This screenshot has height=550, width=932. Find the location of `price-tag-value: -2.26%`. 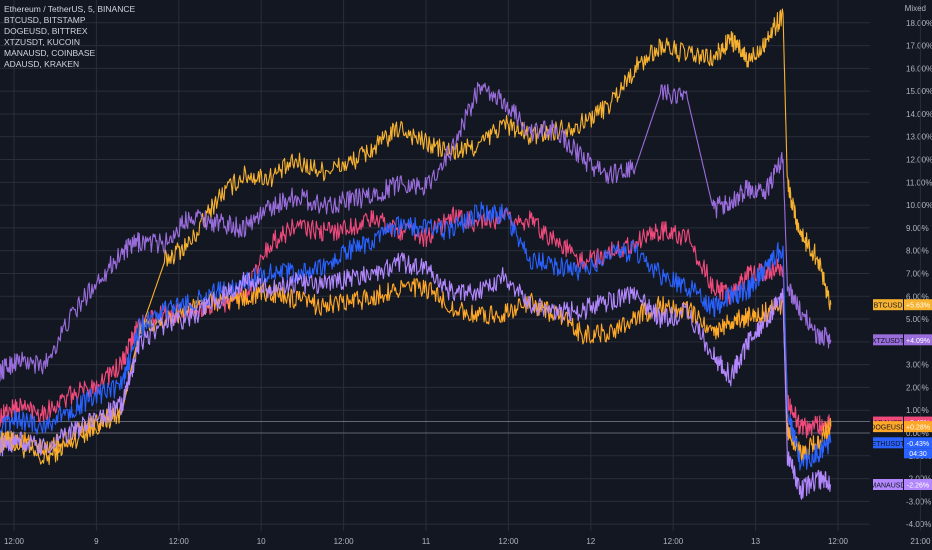

price-tag-value: -2.26% is located at coordinates (918, 486).